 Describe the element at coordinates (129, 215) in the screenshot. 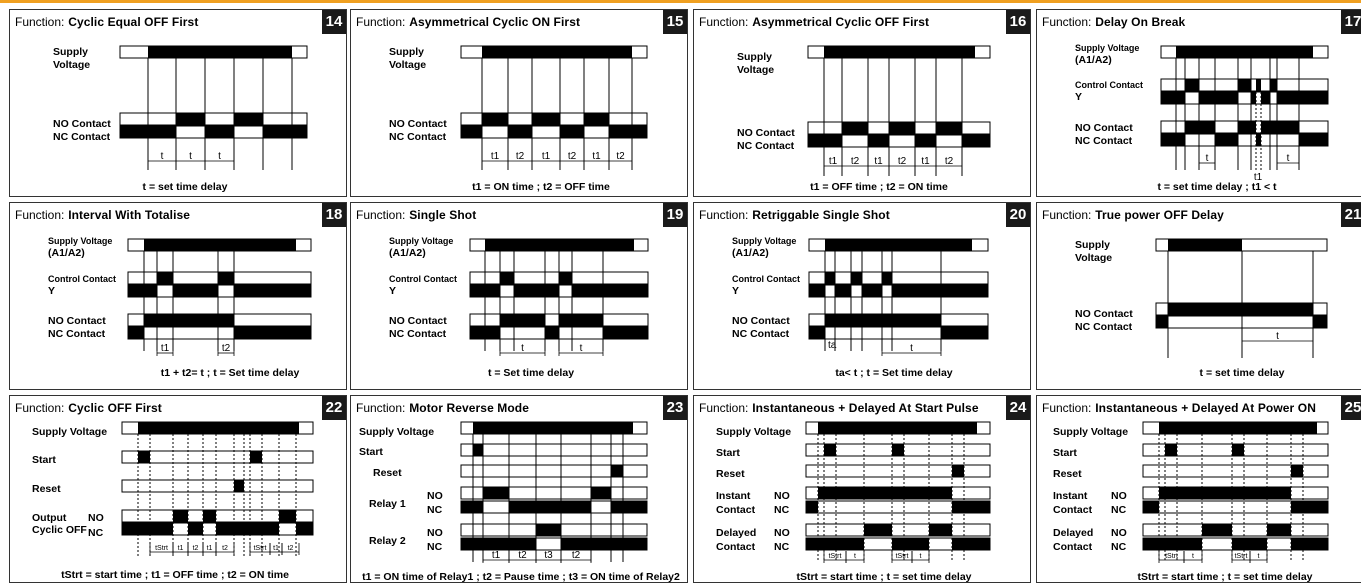

I see `function-name: Interval With Totalise` at that location.